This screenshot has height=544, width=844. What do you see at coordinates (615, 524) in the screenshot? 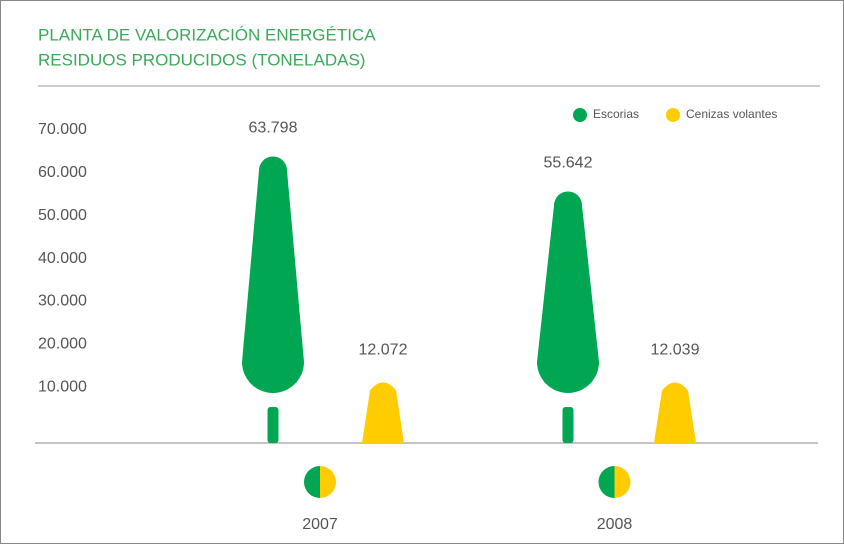
I see `x-tick-label: 2008` at bounding box center [615, 524].